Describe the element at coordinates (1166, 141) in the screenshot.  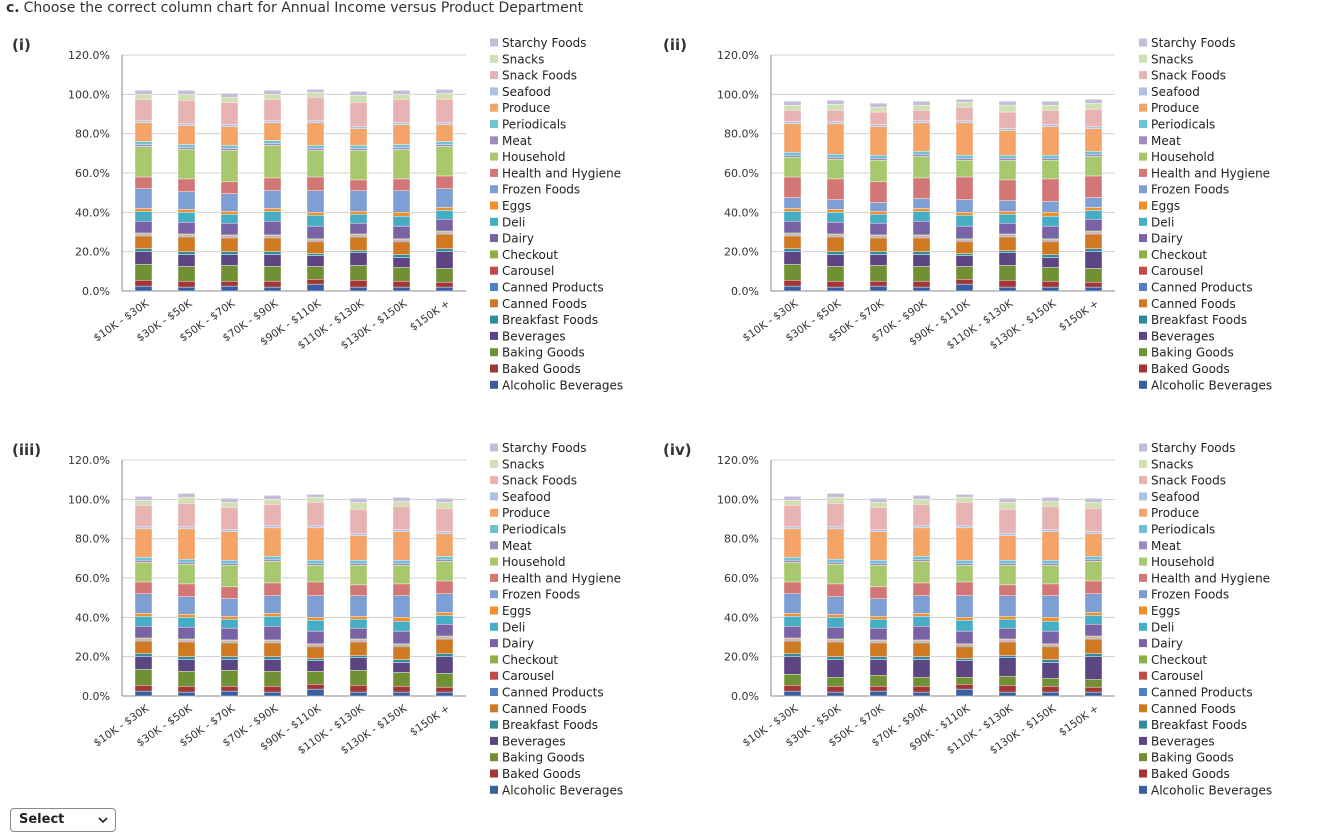
I see `legend-label: Meat` at that location.